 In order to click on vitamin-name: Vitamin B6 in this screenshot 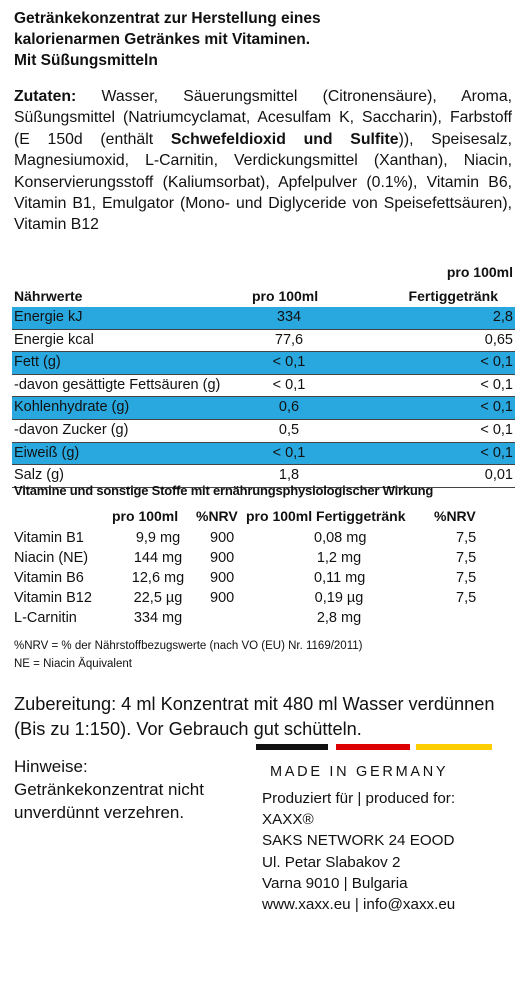, I will do `click(49, 578)`.